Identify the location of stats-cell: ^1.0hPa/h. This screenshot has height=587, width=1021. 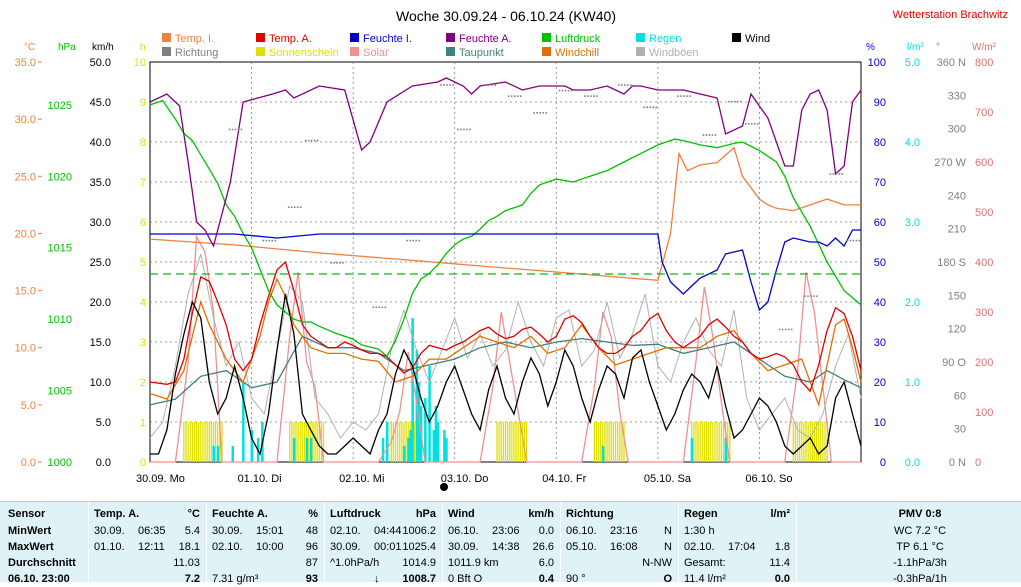
(355, 563).